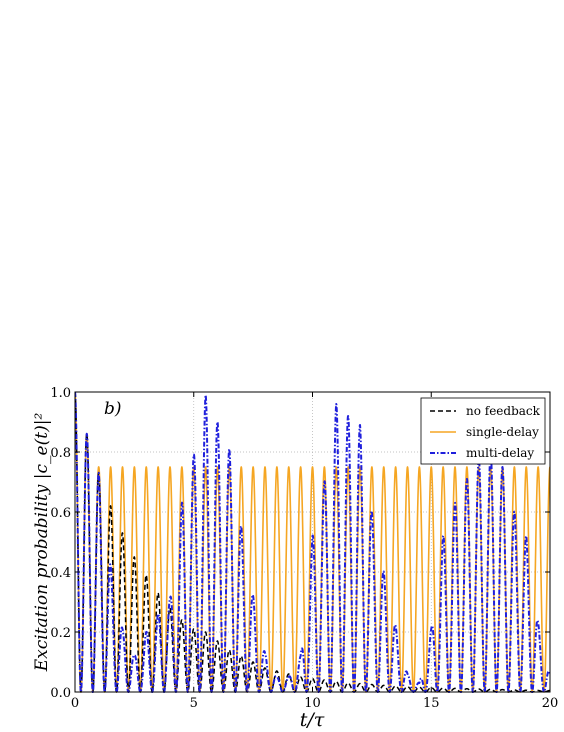 This screenshot has height=732, width=564. What do you see at coordinates (60, 393) in the screenshot?
I see `y-tick-label: 1.0` at bounding box center [60, 393].